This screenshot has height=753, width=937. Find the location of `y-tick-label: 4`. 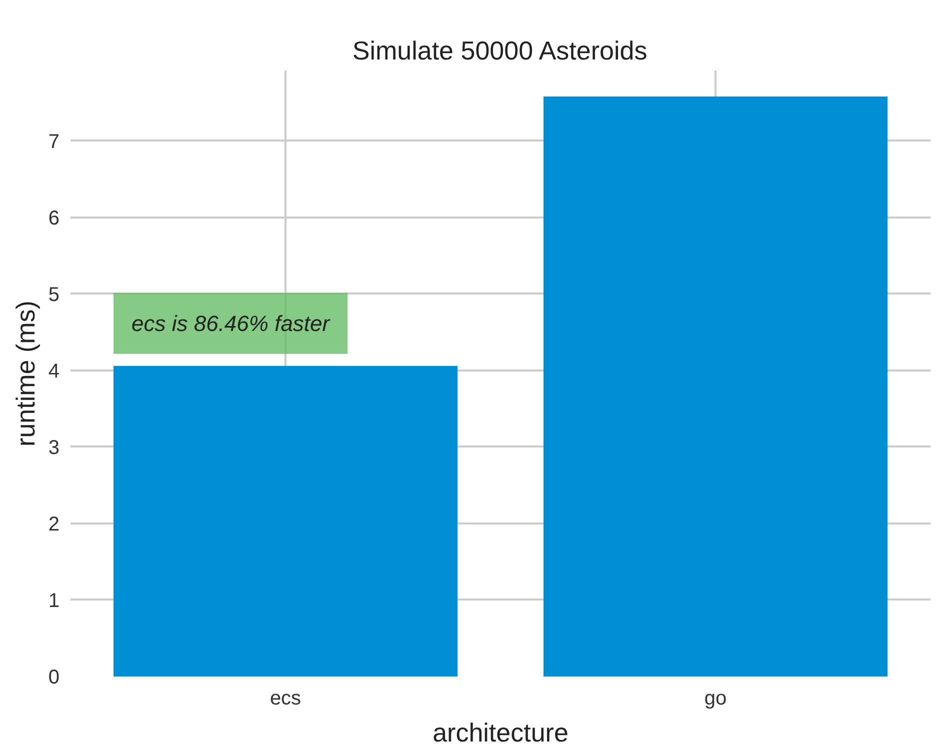

y-tick-label: 4 is located at coordinates (54, 371).